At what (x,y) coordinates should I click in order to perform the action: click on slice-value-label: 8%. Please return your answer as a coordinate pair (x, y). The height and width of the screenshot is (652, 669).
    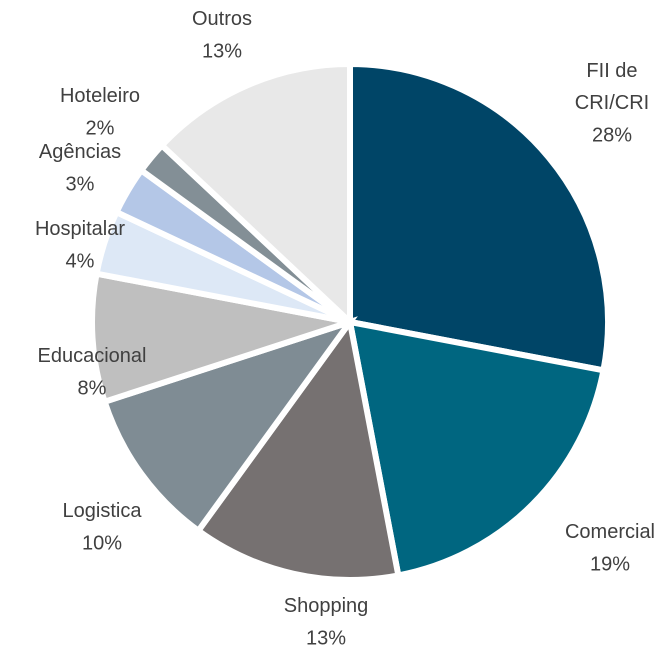
    Looking at the image, I should click on (92, 388).